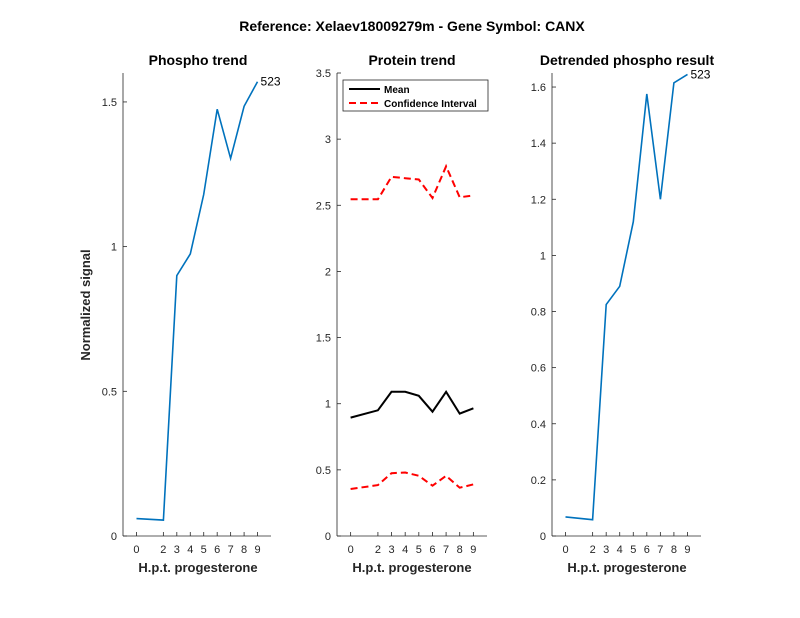 This screenshot has height=618, width=800. I want to click on legend-label-mean: Mean, so click(397, 90).